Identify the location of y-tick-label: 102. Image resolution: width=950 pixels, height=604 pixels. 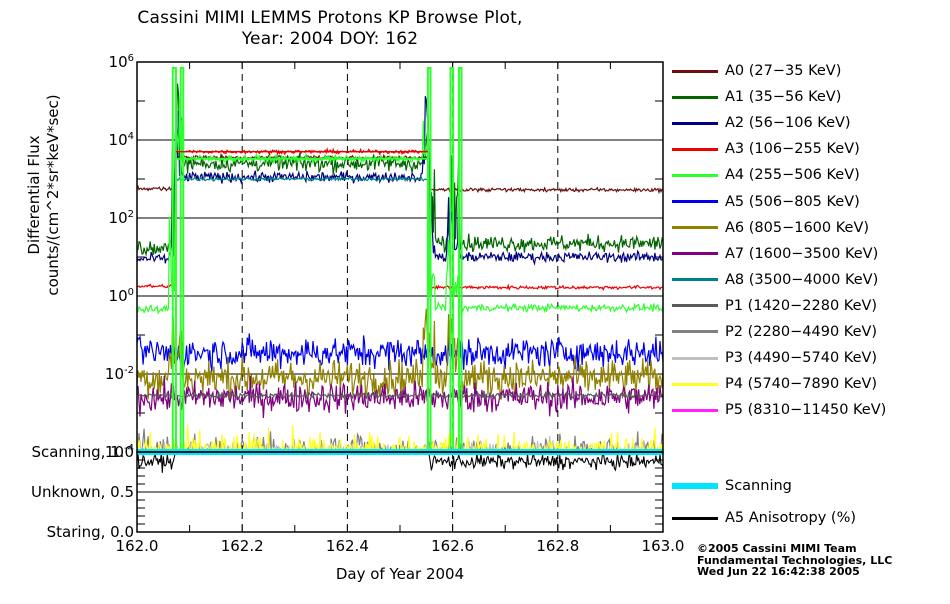
(121, 218).